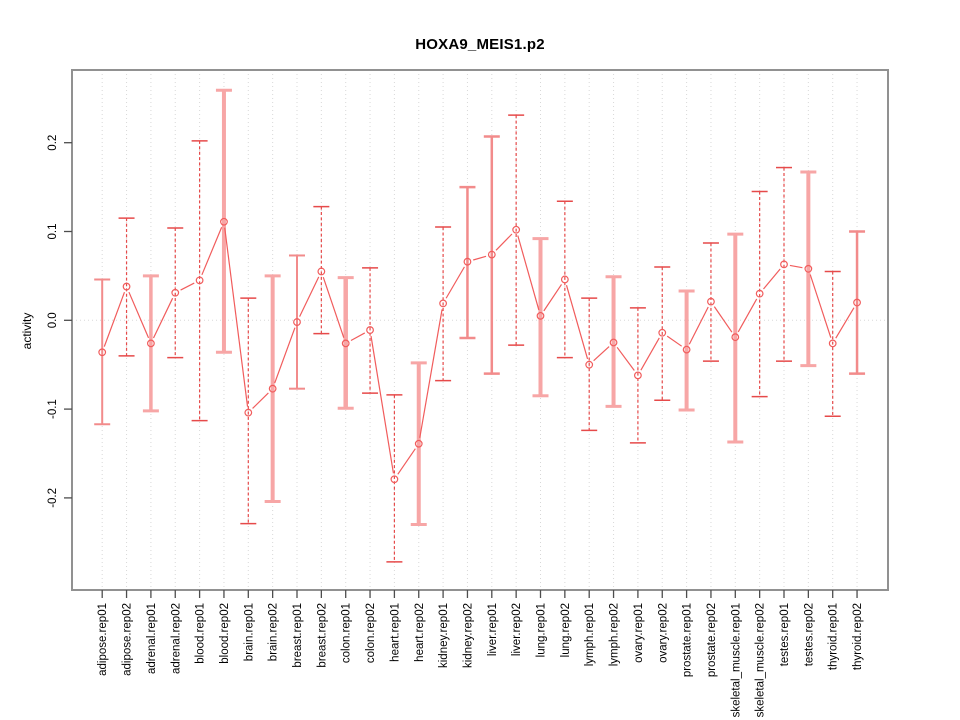  I want to click on x-tick-label: colon.rep01, so click(347, 633).